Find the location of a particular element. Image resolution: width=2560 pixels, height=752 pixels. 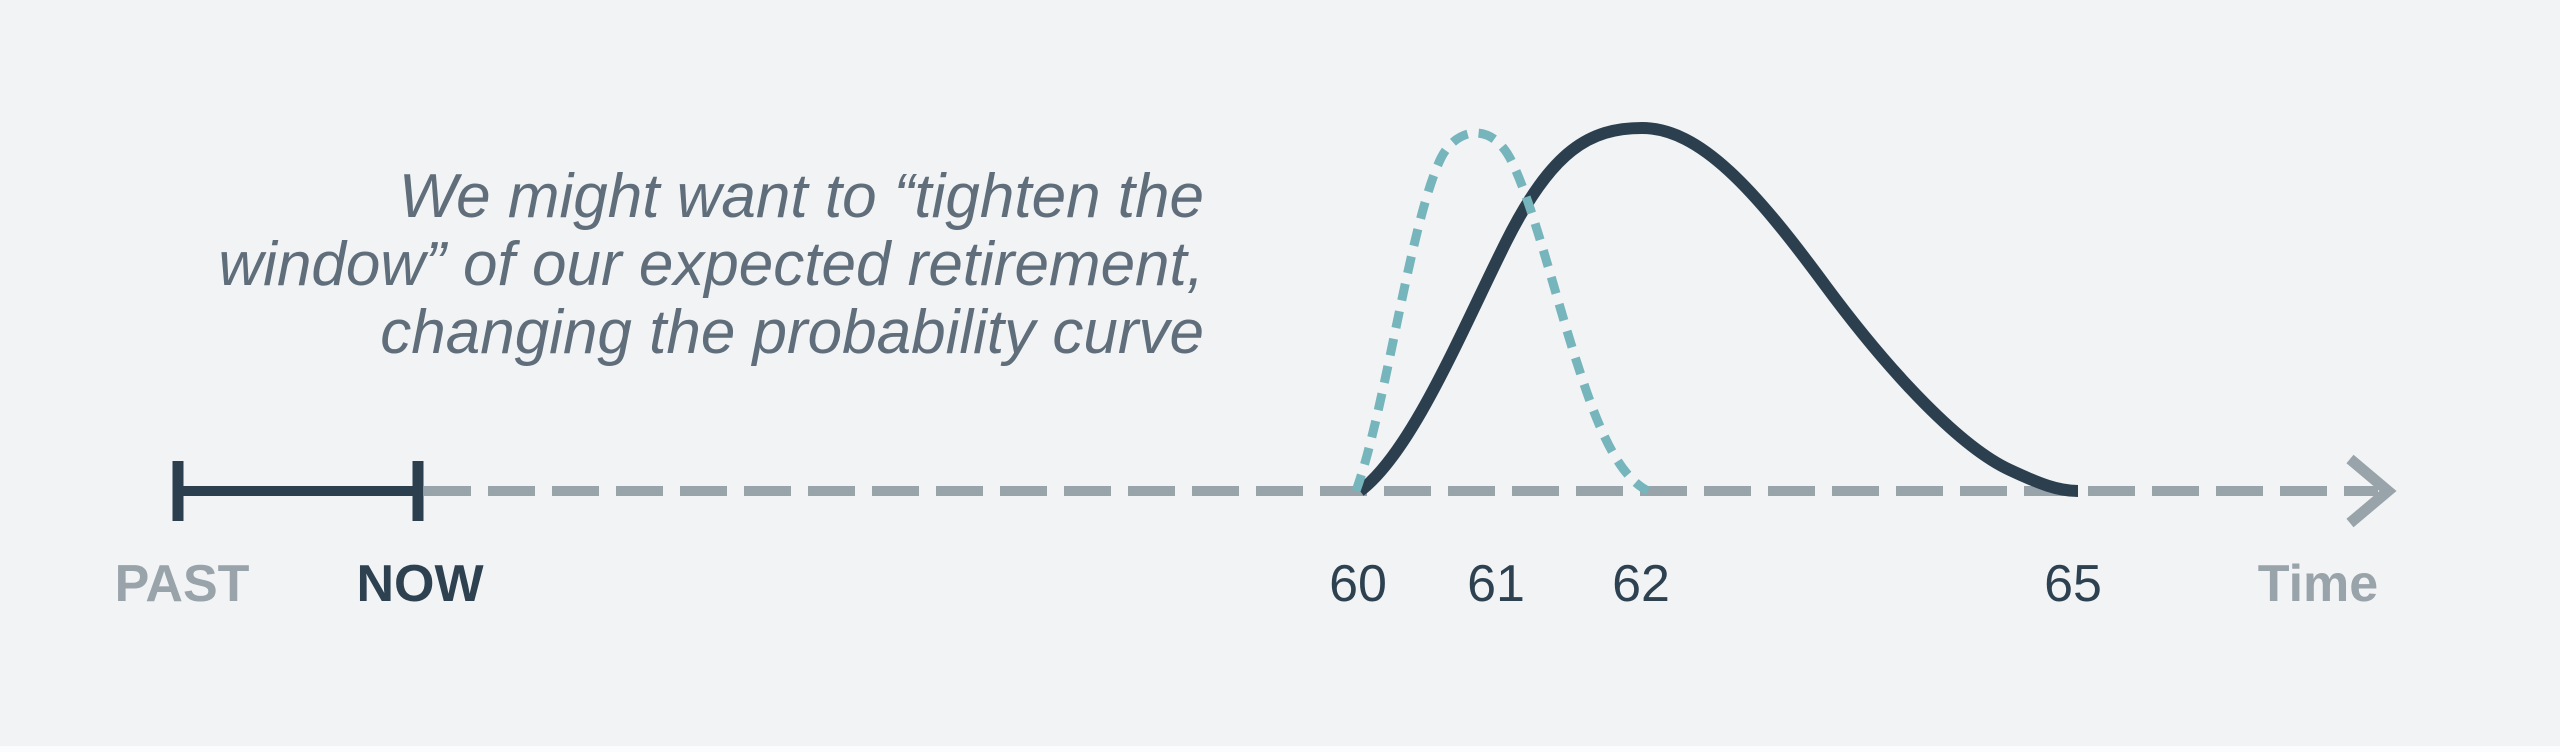

bottom-edge-strip is located at coordinates (1280, 749).